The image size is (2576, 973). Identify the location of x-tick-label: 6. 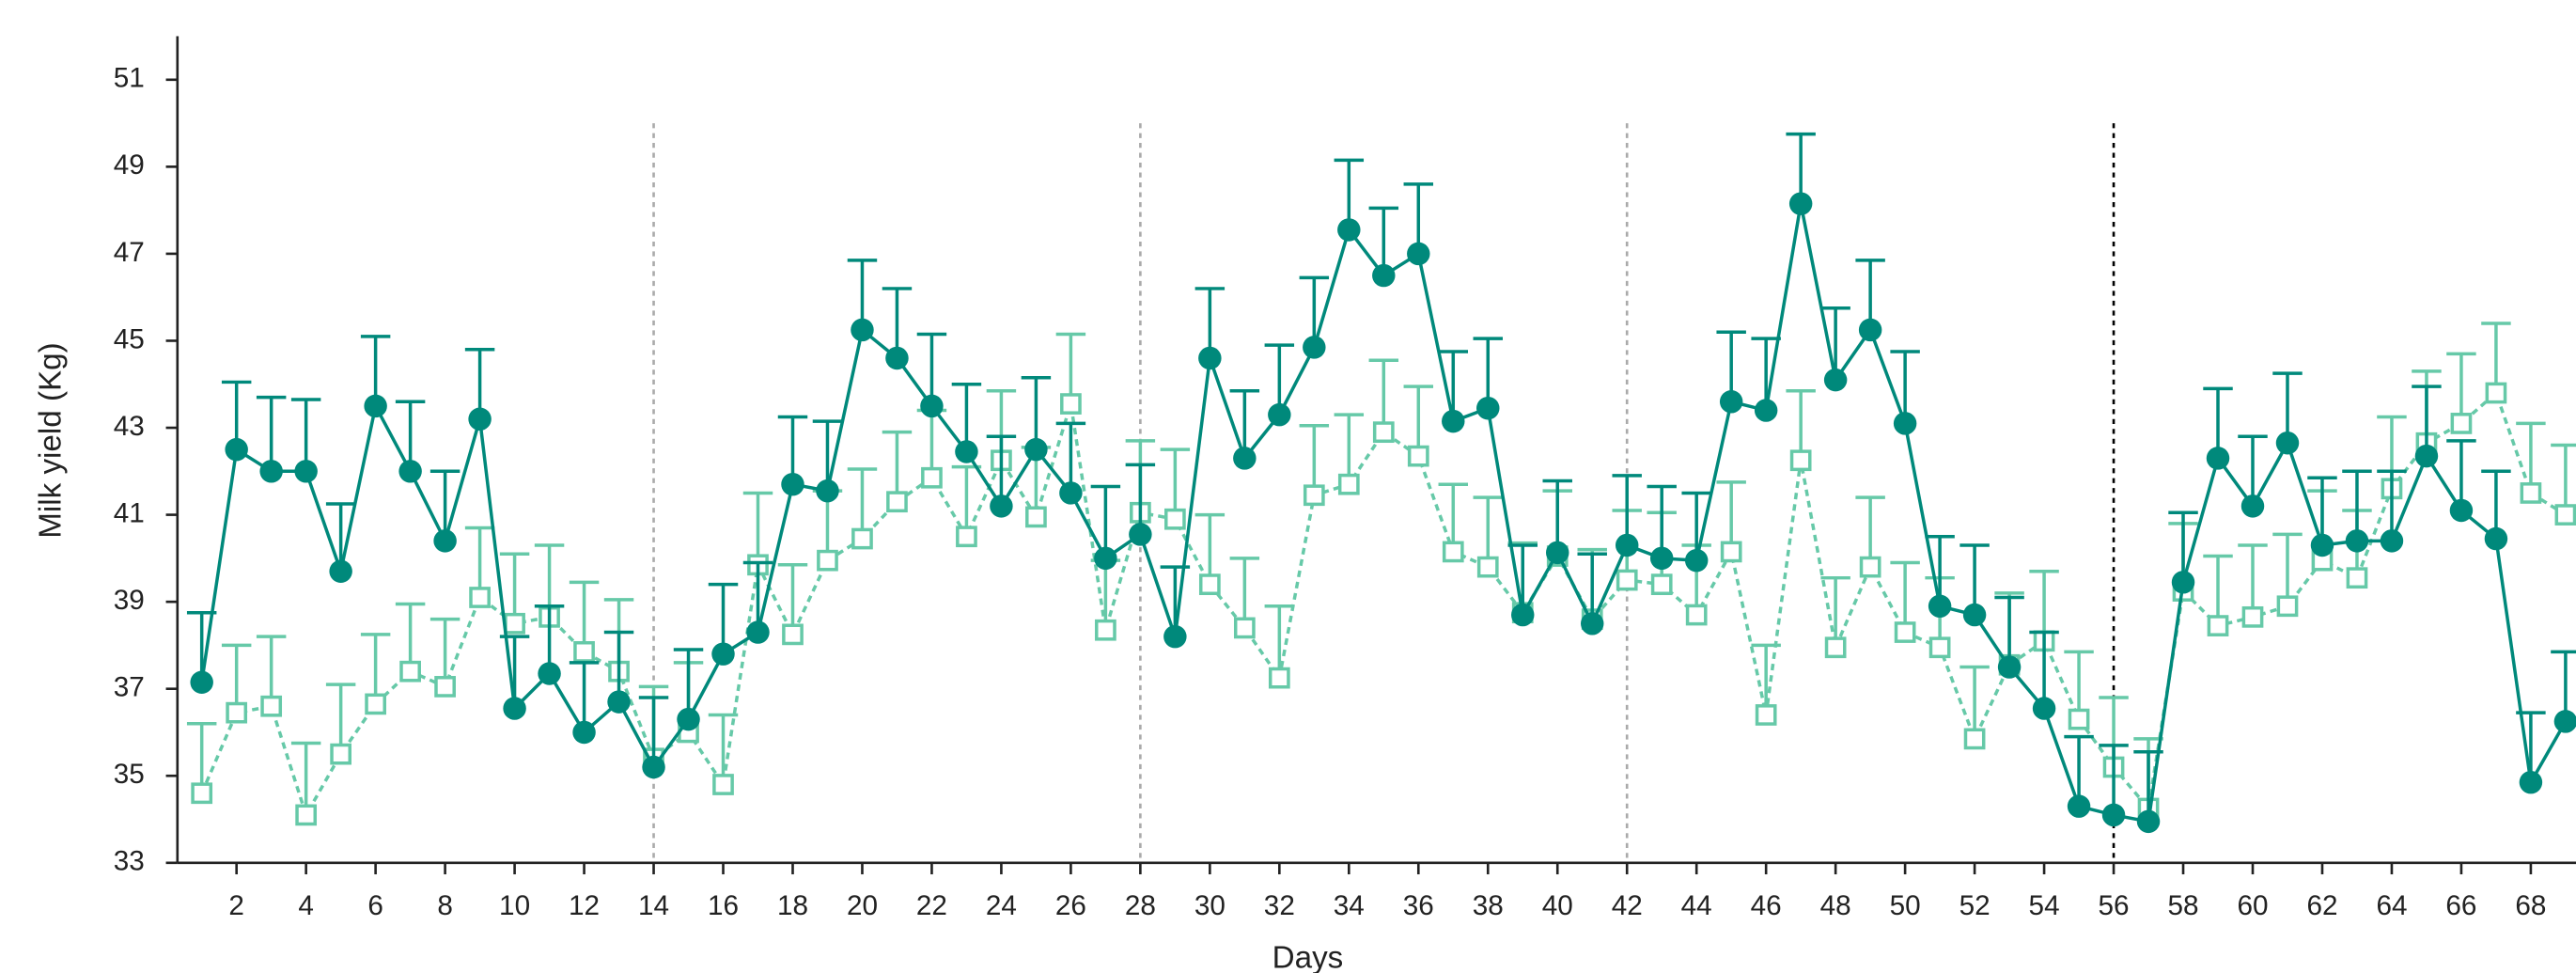
(375, 905).